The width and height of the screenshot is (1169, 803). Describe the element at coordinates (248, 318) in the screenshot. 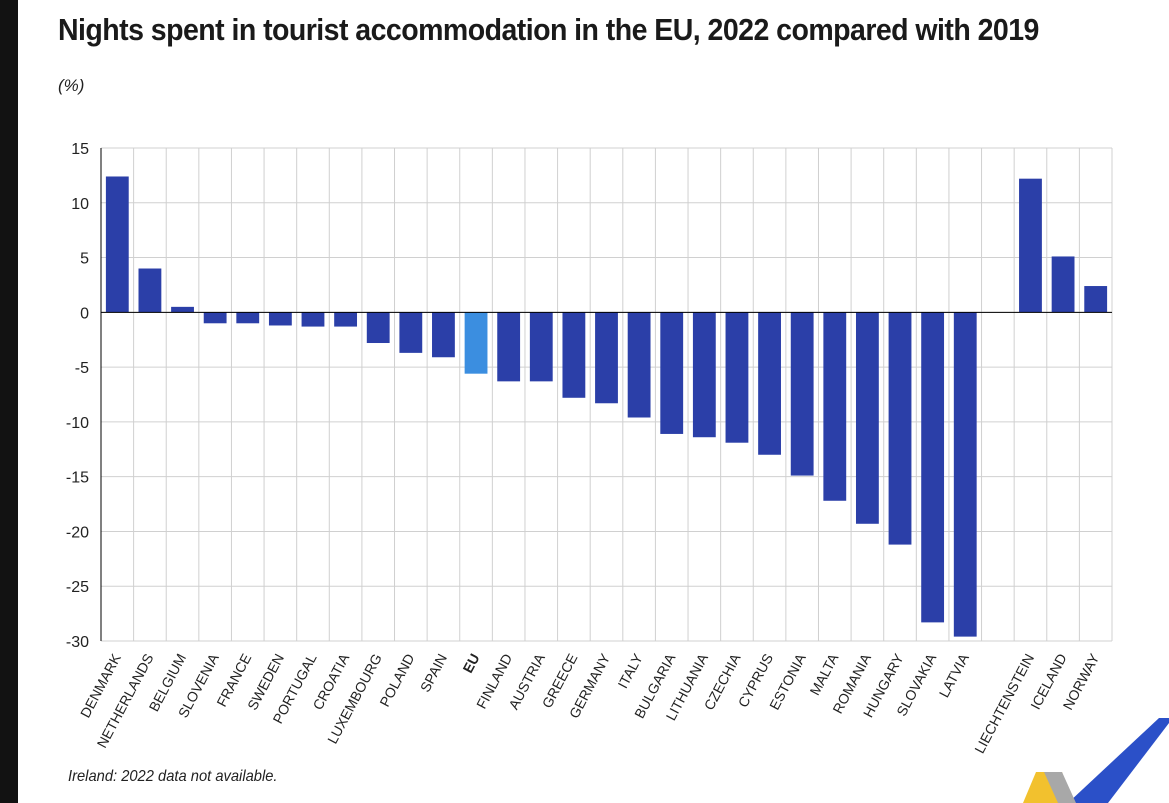

I see `bar-france` at that location.